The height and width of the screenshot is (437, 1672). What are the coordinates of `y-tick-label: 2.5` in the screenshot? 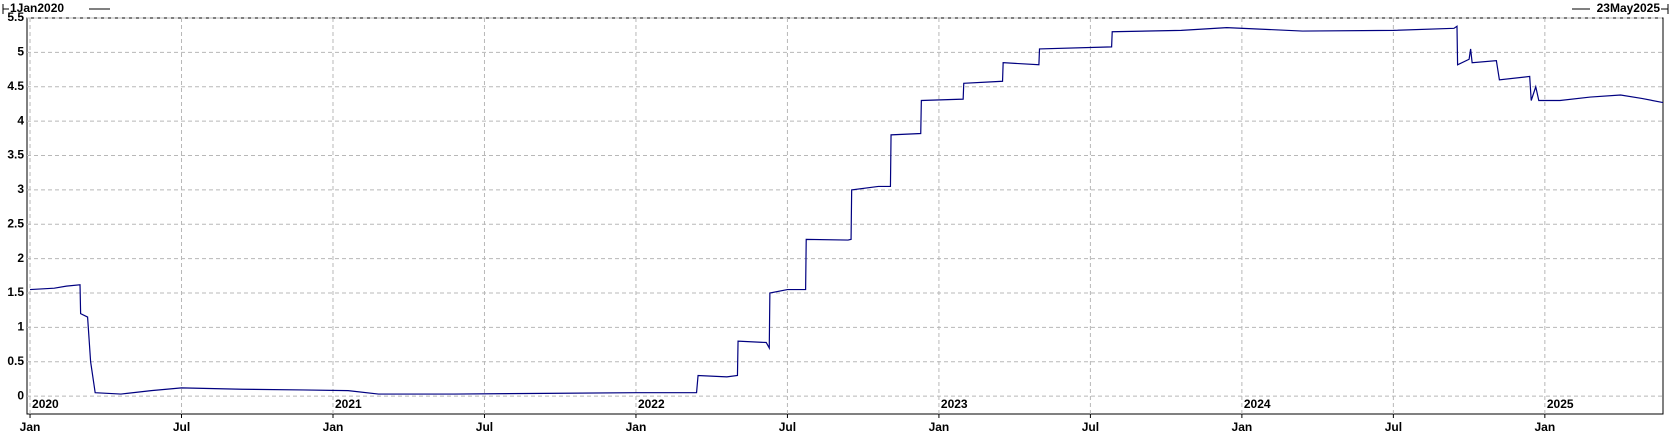 It's located at (15, 223).